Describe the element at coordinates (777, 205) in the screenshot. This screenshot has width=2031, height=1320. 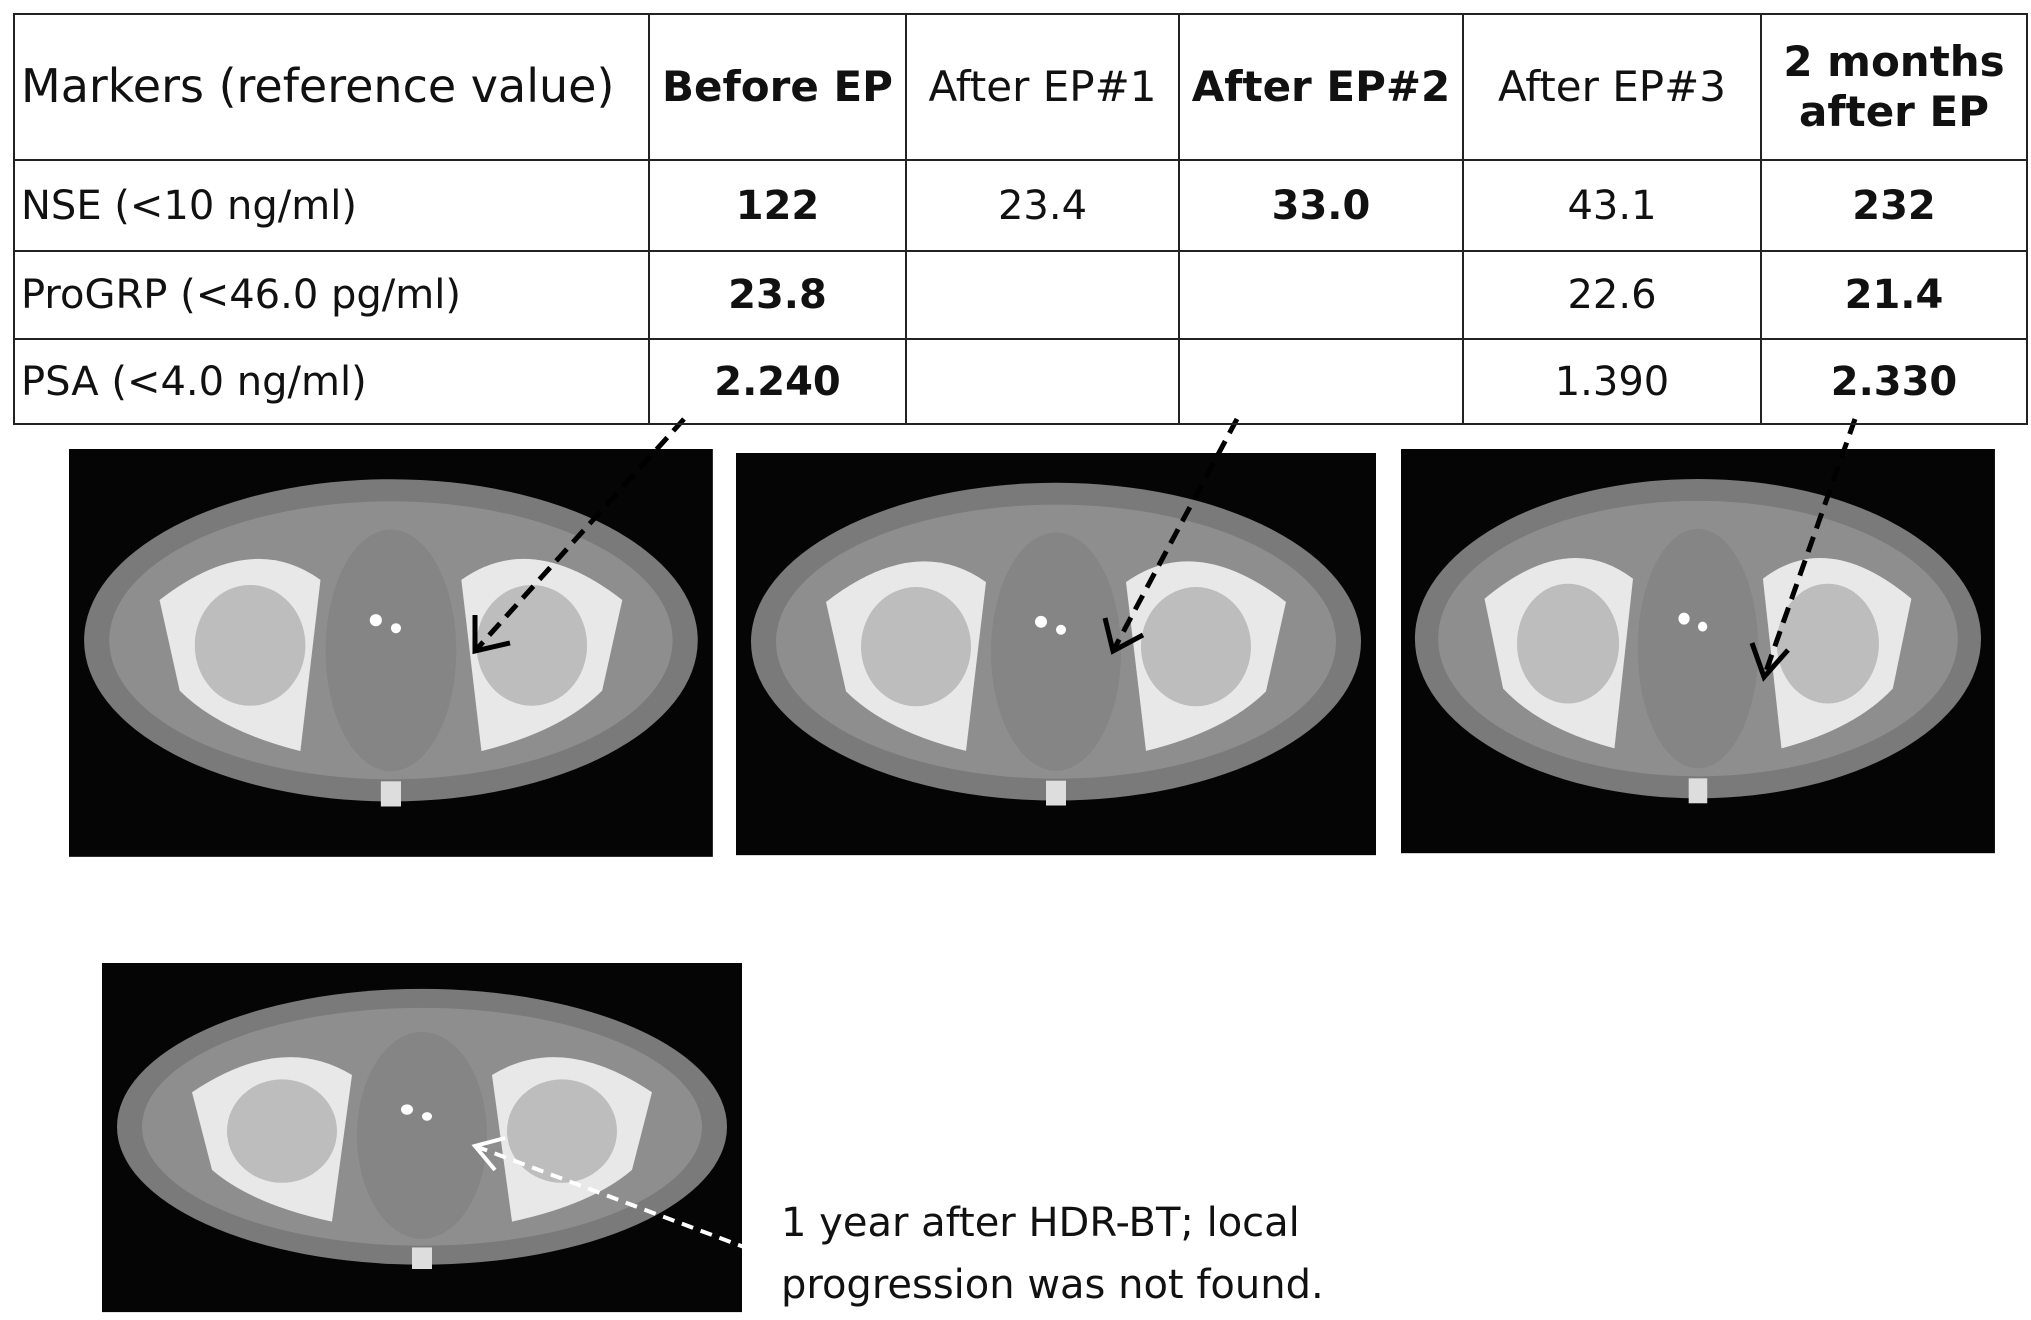
I see `table-cell: 122` at that location.